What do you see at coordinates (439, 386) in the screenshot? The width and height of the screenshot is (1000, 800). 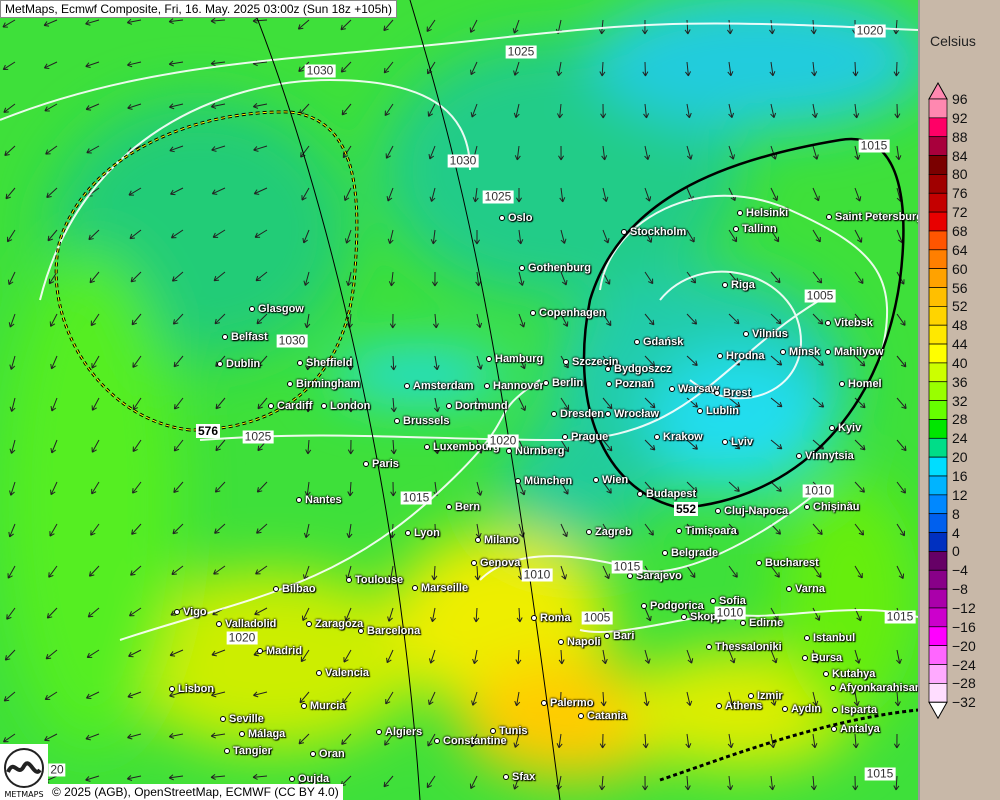 I see `city-label: Amsterdam` at bounding box center [439, 386].